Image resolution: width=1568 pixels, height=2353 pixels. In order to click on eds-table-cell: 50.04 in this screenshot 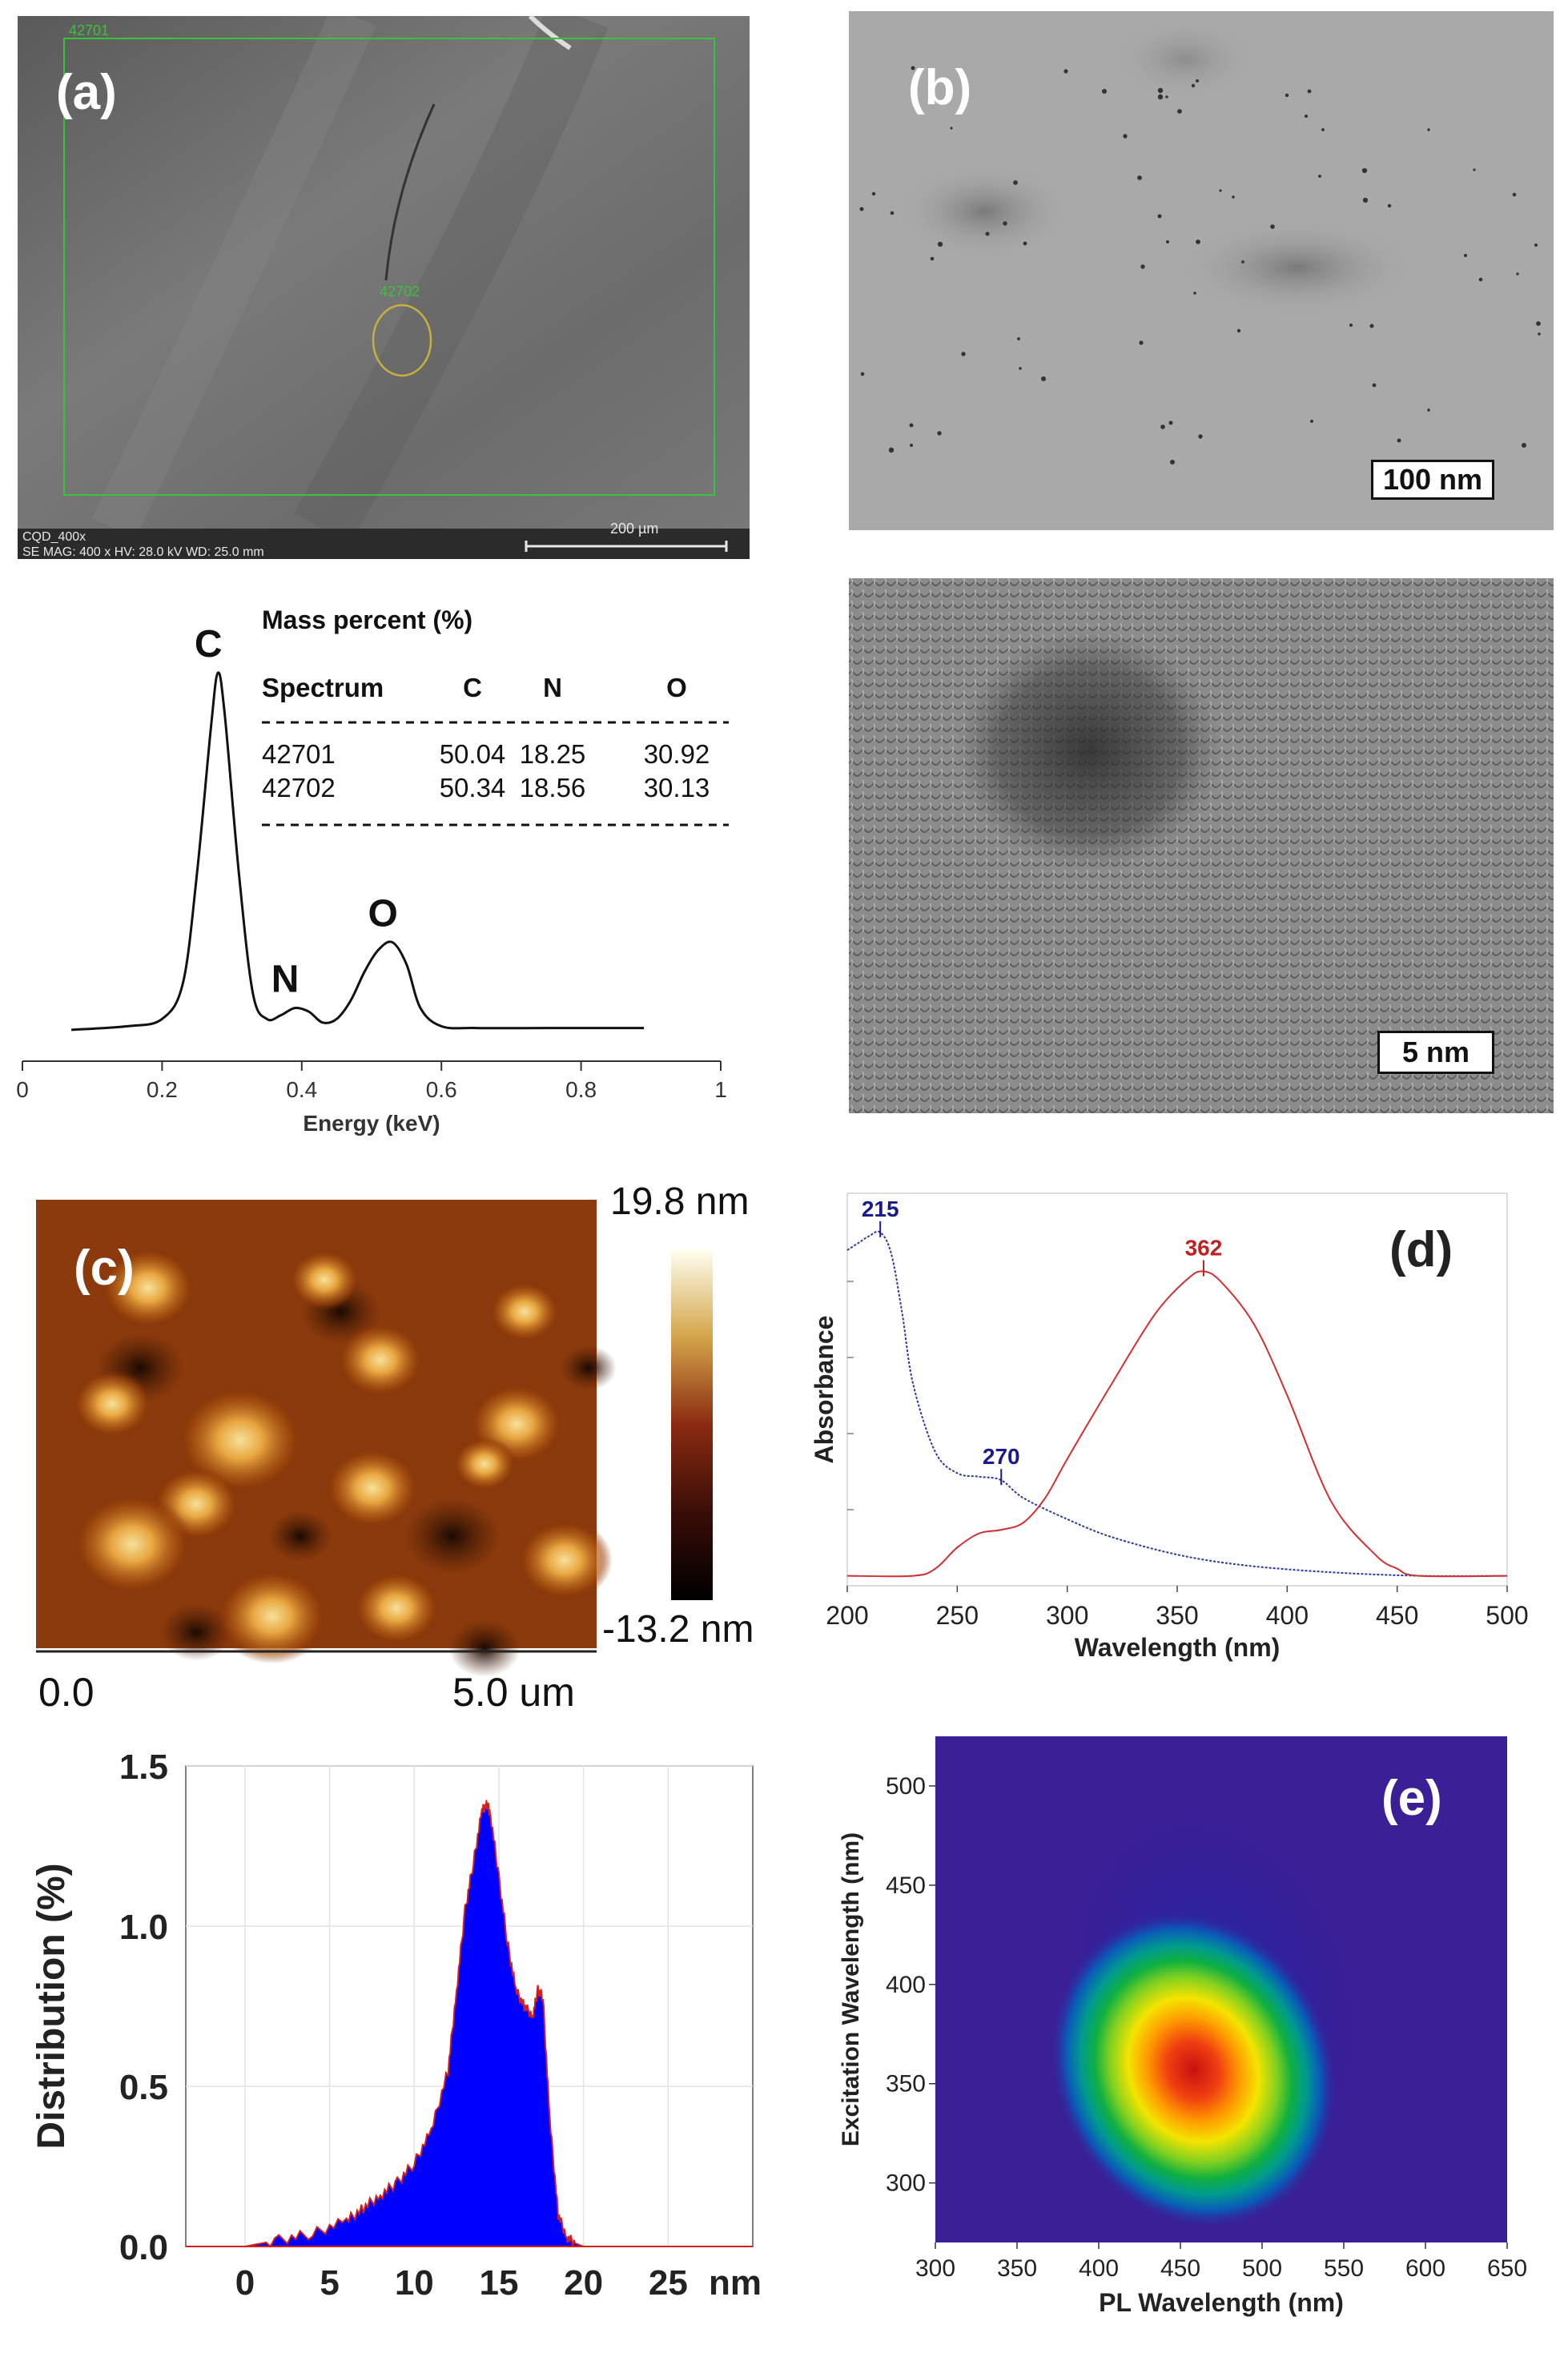, I will do `click(473, 754)`.